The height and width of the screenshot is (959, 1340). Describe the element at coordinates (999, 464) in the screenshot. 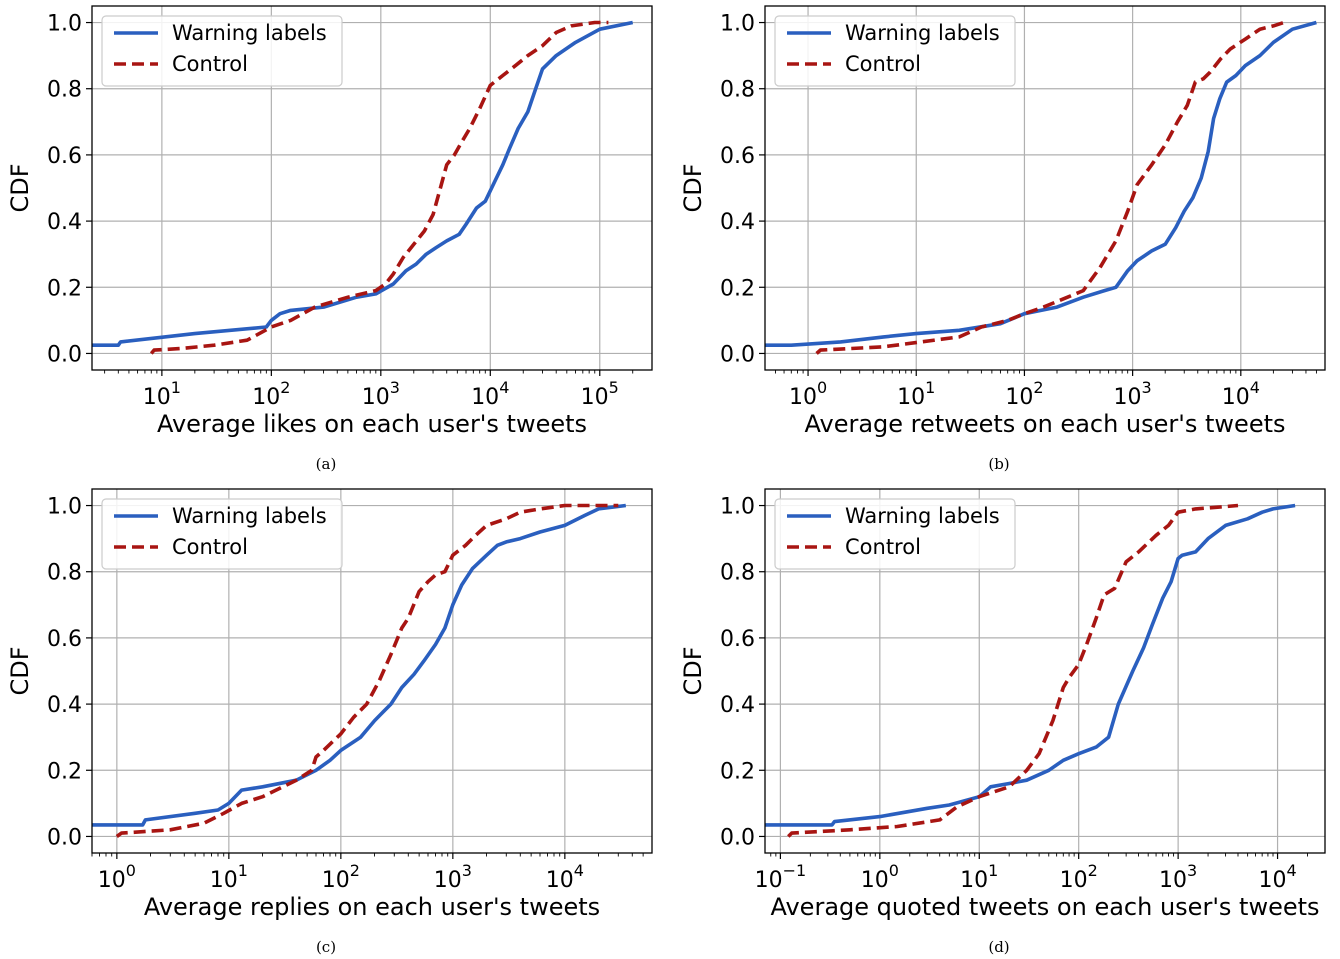

I see `caption-b: (b)` at that location.